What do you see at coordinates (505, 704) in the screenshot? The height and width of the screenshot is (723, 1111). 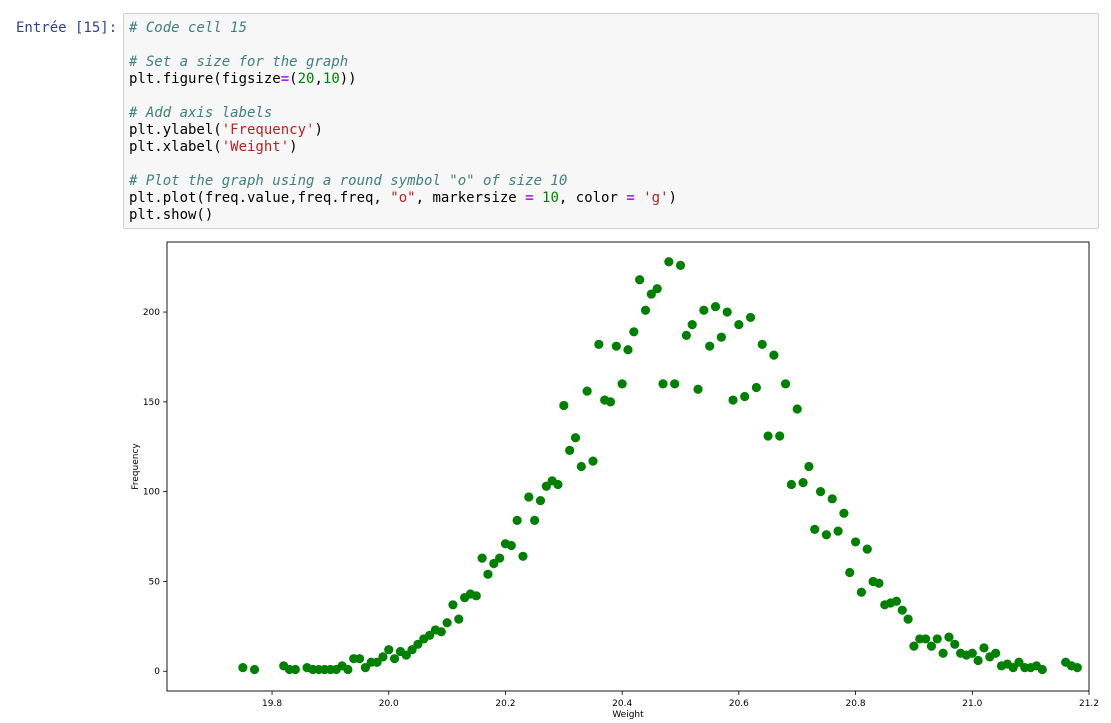 I see `x-tick-label: 20.2` at bounding box center [505, 704].